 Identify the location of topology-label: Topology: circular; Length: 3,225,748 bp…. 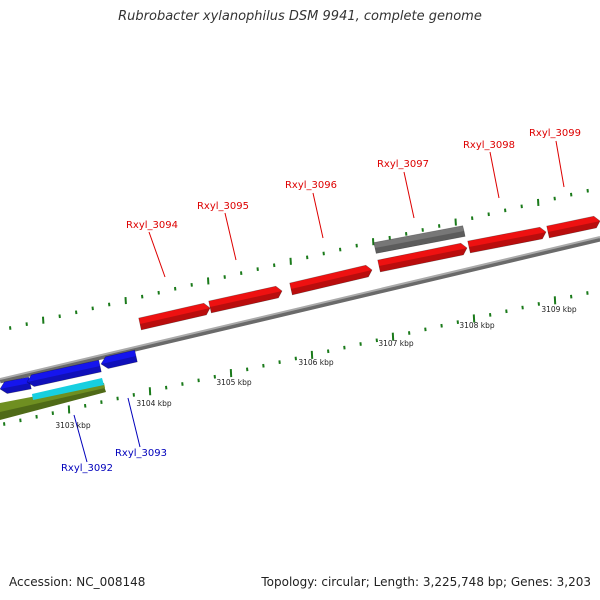
(426, 582).